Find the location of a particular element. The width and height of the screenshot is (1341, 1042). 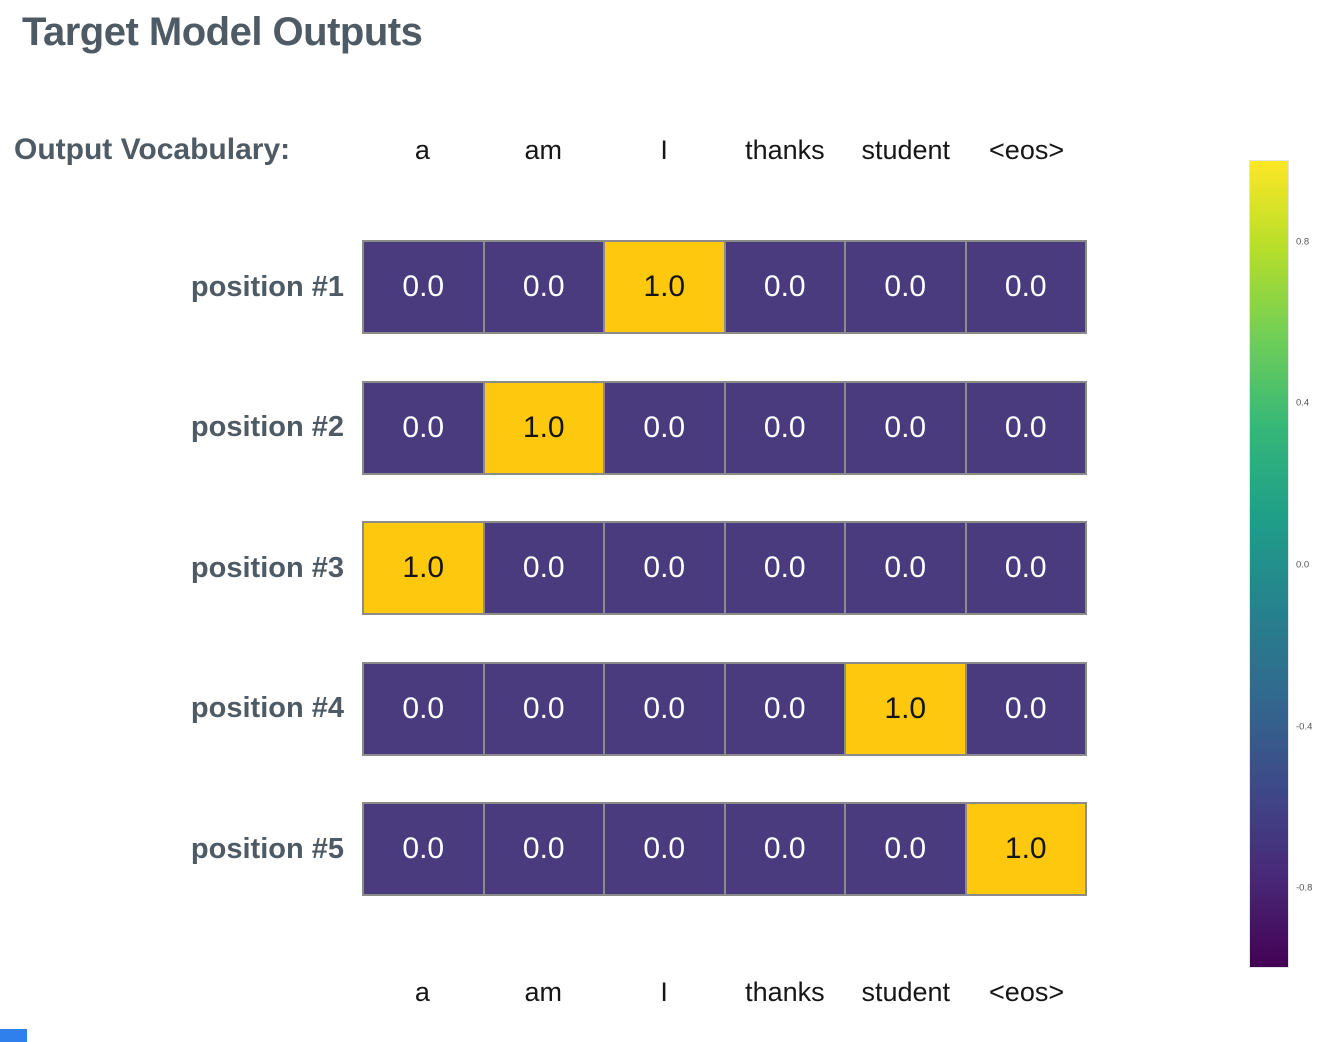

row-label: position #5 is located at coordinates (267, 848).